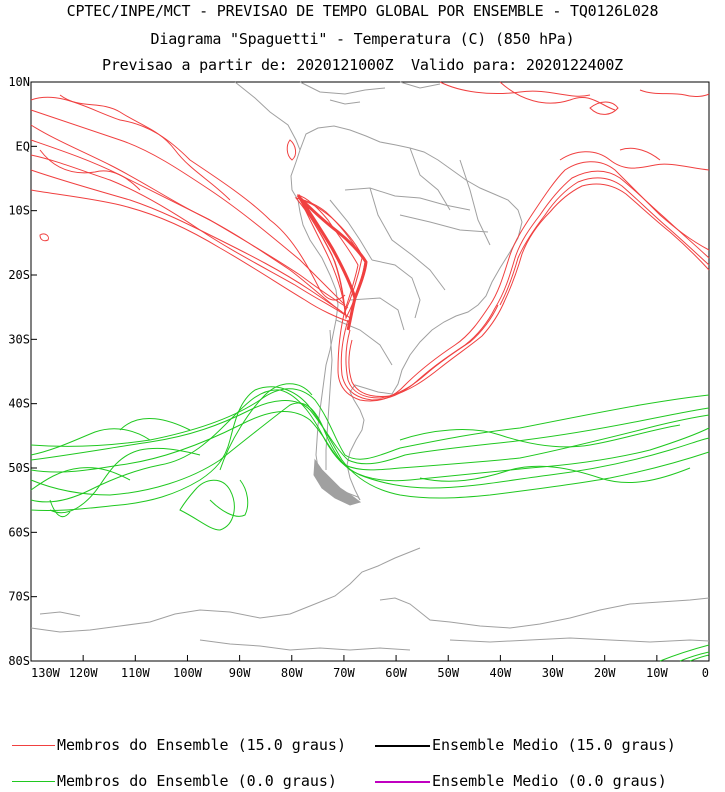 Image resolution: width=725 pixels, height=792 pixels. What do you see at coordinates (402, 782) in the screenshot?
I see `legend-cold-mean-line` at bounding box center [402, 782].